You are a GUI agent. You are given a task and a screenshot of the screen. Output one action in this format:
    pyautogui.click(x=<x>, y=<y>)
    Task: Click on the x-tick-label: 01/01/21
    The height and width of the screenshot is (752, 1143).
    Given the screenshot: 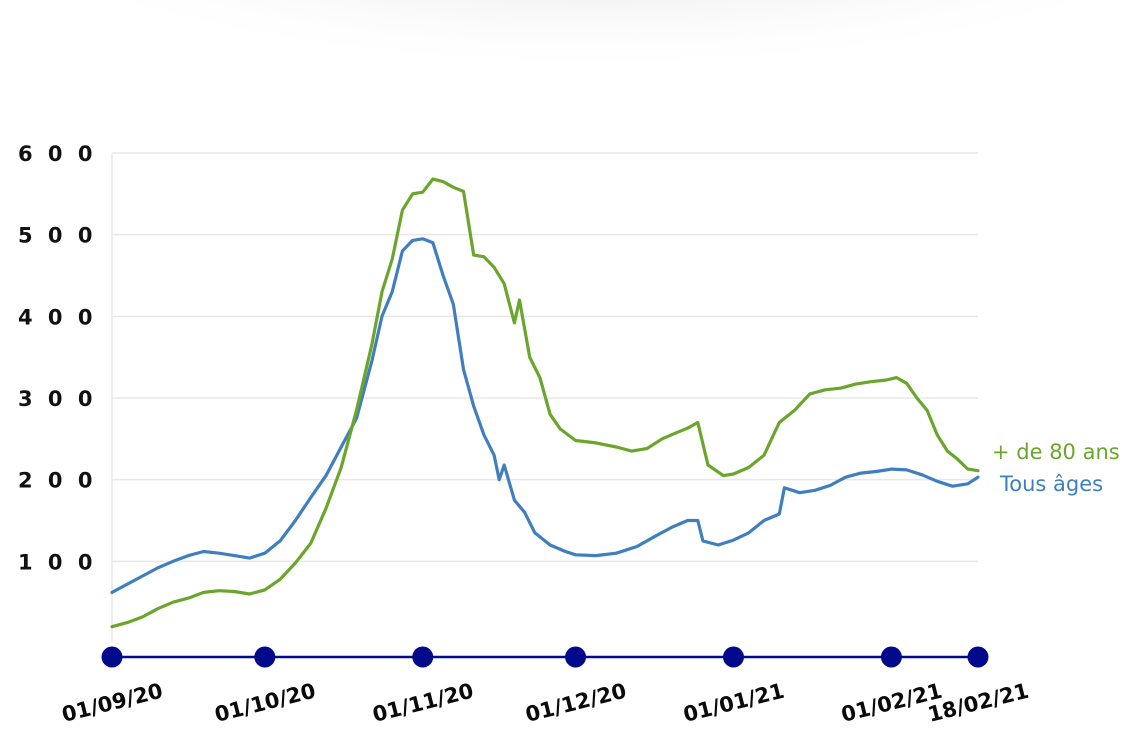 What is the action you would take?
    pyautogui.click(x=734, y=703)
    